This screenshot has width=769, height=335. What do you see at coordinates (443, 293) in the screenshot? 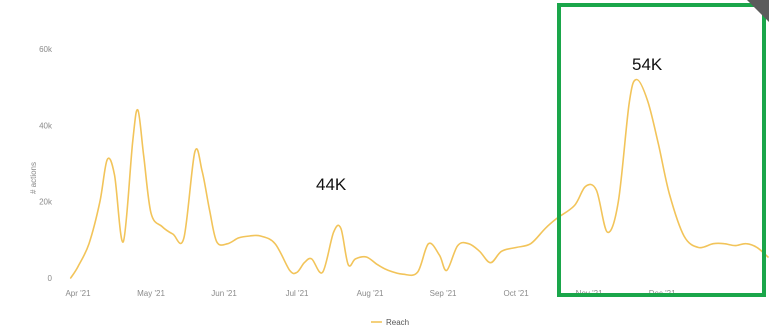
I see `x-tick-label: Sep '21` at bounding box center [443, 293].